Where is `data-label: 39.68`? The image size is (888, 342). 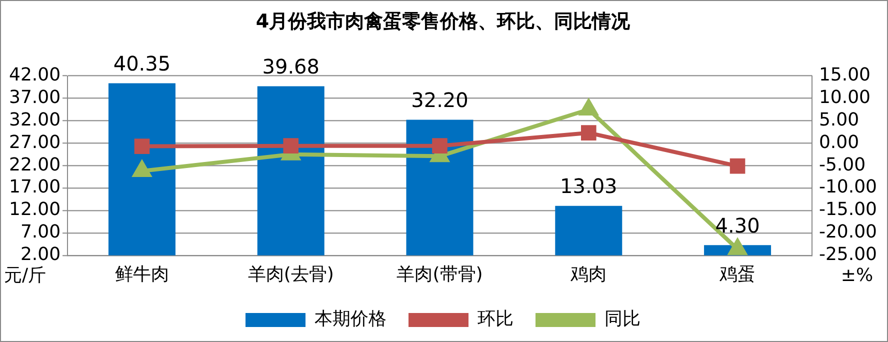
data-label: 39.68 is located at coordinates (291, 66).